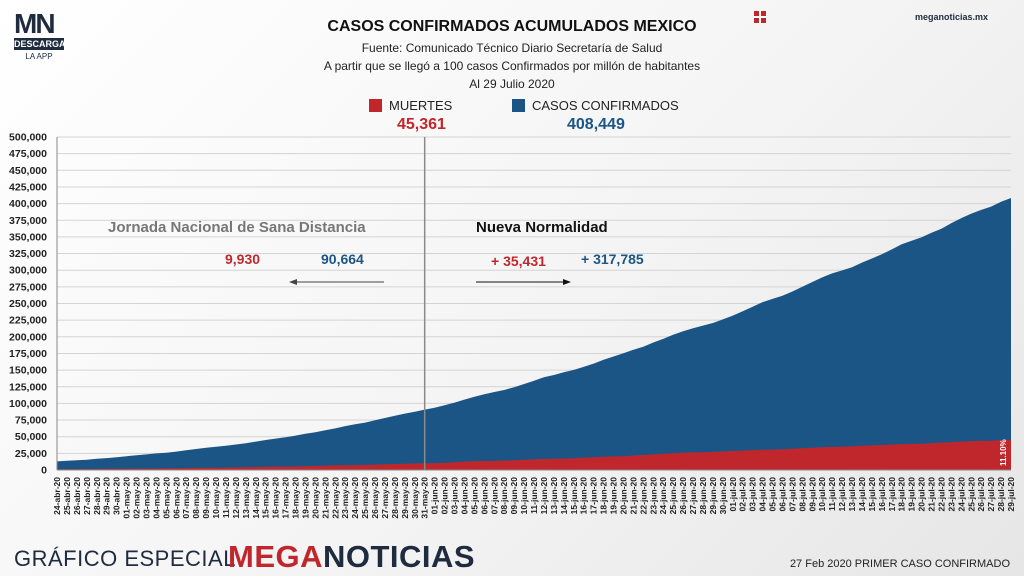 The height and width of the screenshot is (576, 1024). I want to click on y-tick-label: 225,000, so click(28, 321).